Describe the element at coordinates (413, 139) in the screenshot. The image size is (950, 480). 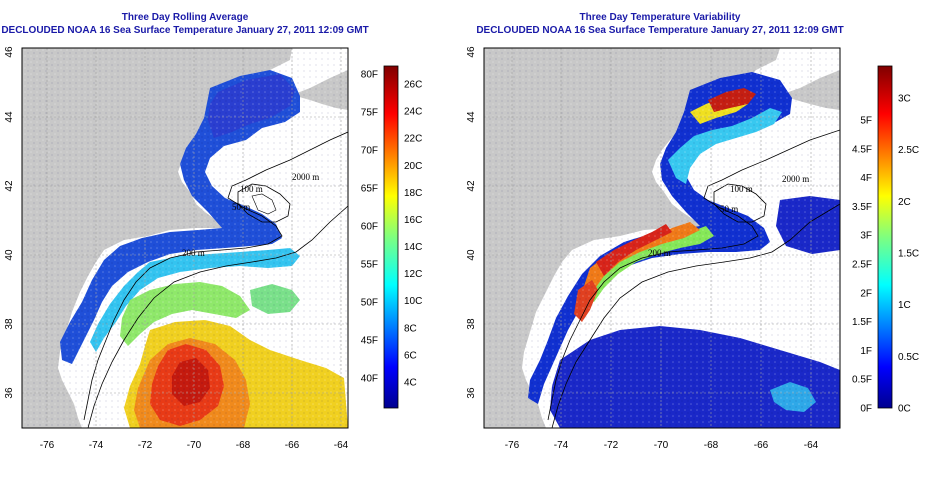
I see `colorbar-celsius-label: 22C` at that location.